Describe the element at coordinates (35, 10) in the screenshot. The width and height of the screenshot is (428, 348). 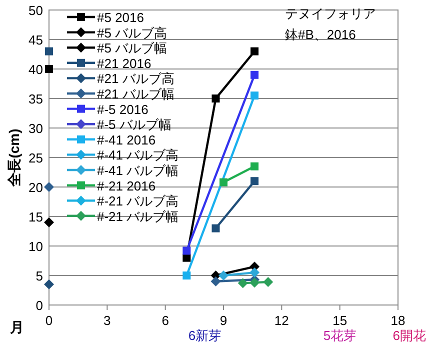
I see `y-tick-label: 50` at that location.